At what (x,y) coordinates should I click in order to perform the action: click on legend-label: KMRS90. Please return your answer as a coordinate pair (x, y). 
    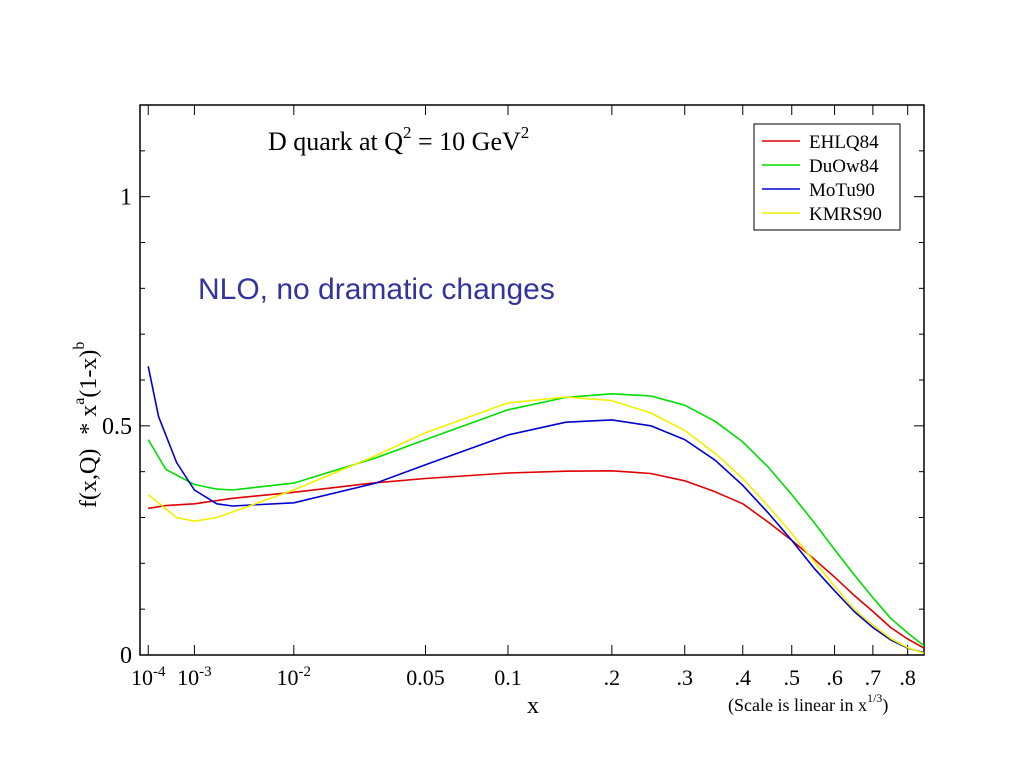
    Looking at the image, I should click on (845, 214).